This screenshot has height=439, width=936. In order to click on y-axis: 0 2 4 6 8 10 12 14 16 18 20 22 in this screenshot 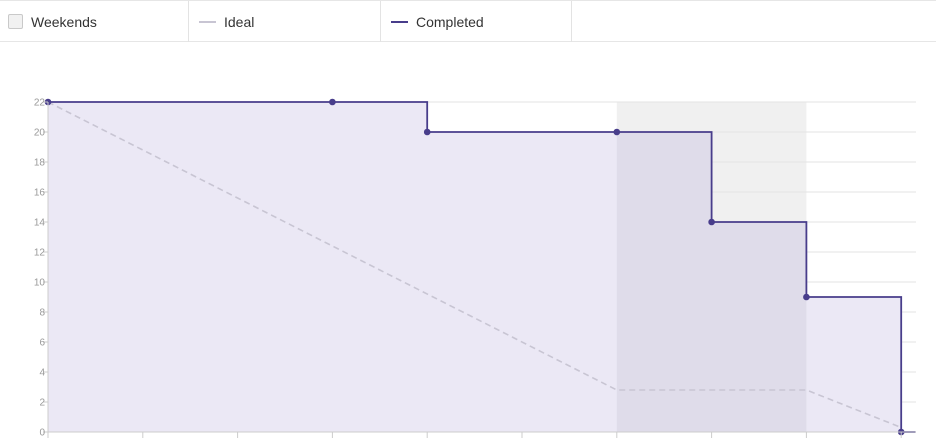, I will do `click(41, 268)`.